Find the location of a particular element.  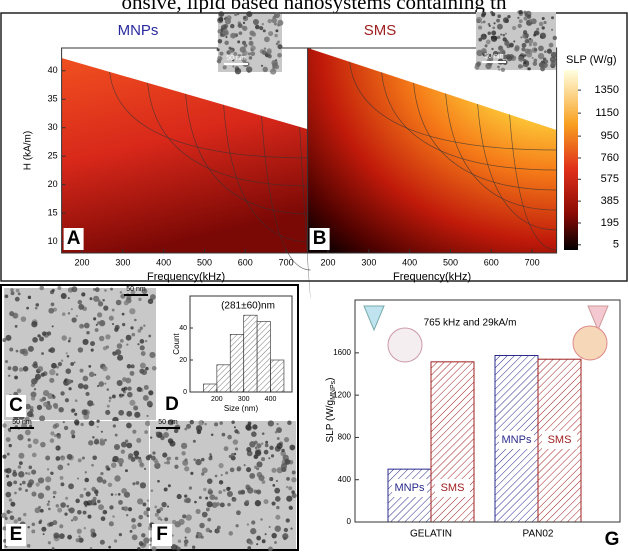

panel-label: D is located at coordinates (172, 404).